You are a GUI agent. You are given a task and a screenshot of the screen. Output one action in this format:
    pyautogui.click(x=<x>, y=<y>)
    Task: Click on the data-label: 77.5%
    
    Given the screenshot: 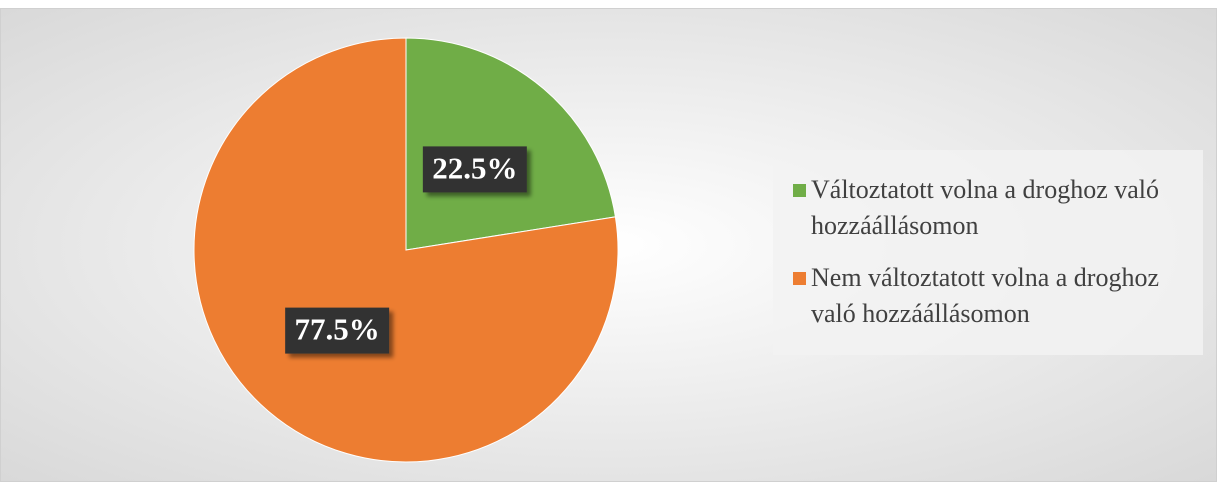 What is the action you would take?
    pyautogui.click(x=337, y=330)
    